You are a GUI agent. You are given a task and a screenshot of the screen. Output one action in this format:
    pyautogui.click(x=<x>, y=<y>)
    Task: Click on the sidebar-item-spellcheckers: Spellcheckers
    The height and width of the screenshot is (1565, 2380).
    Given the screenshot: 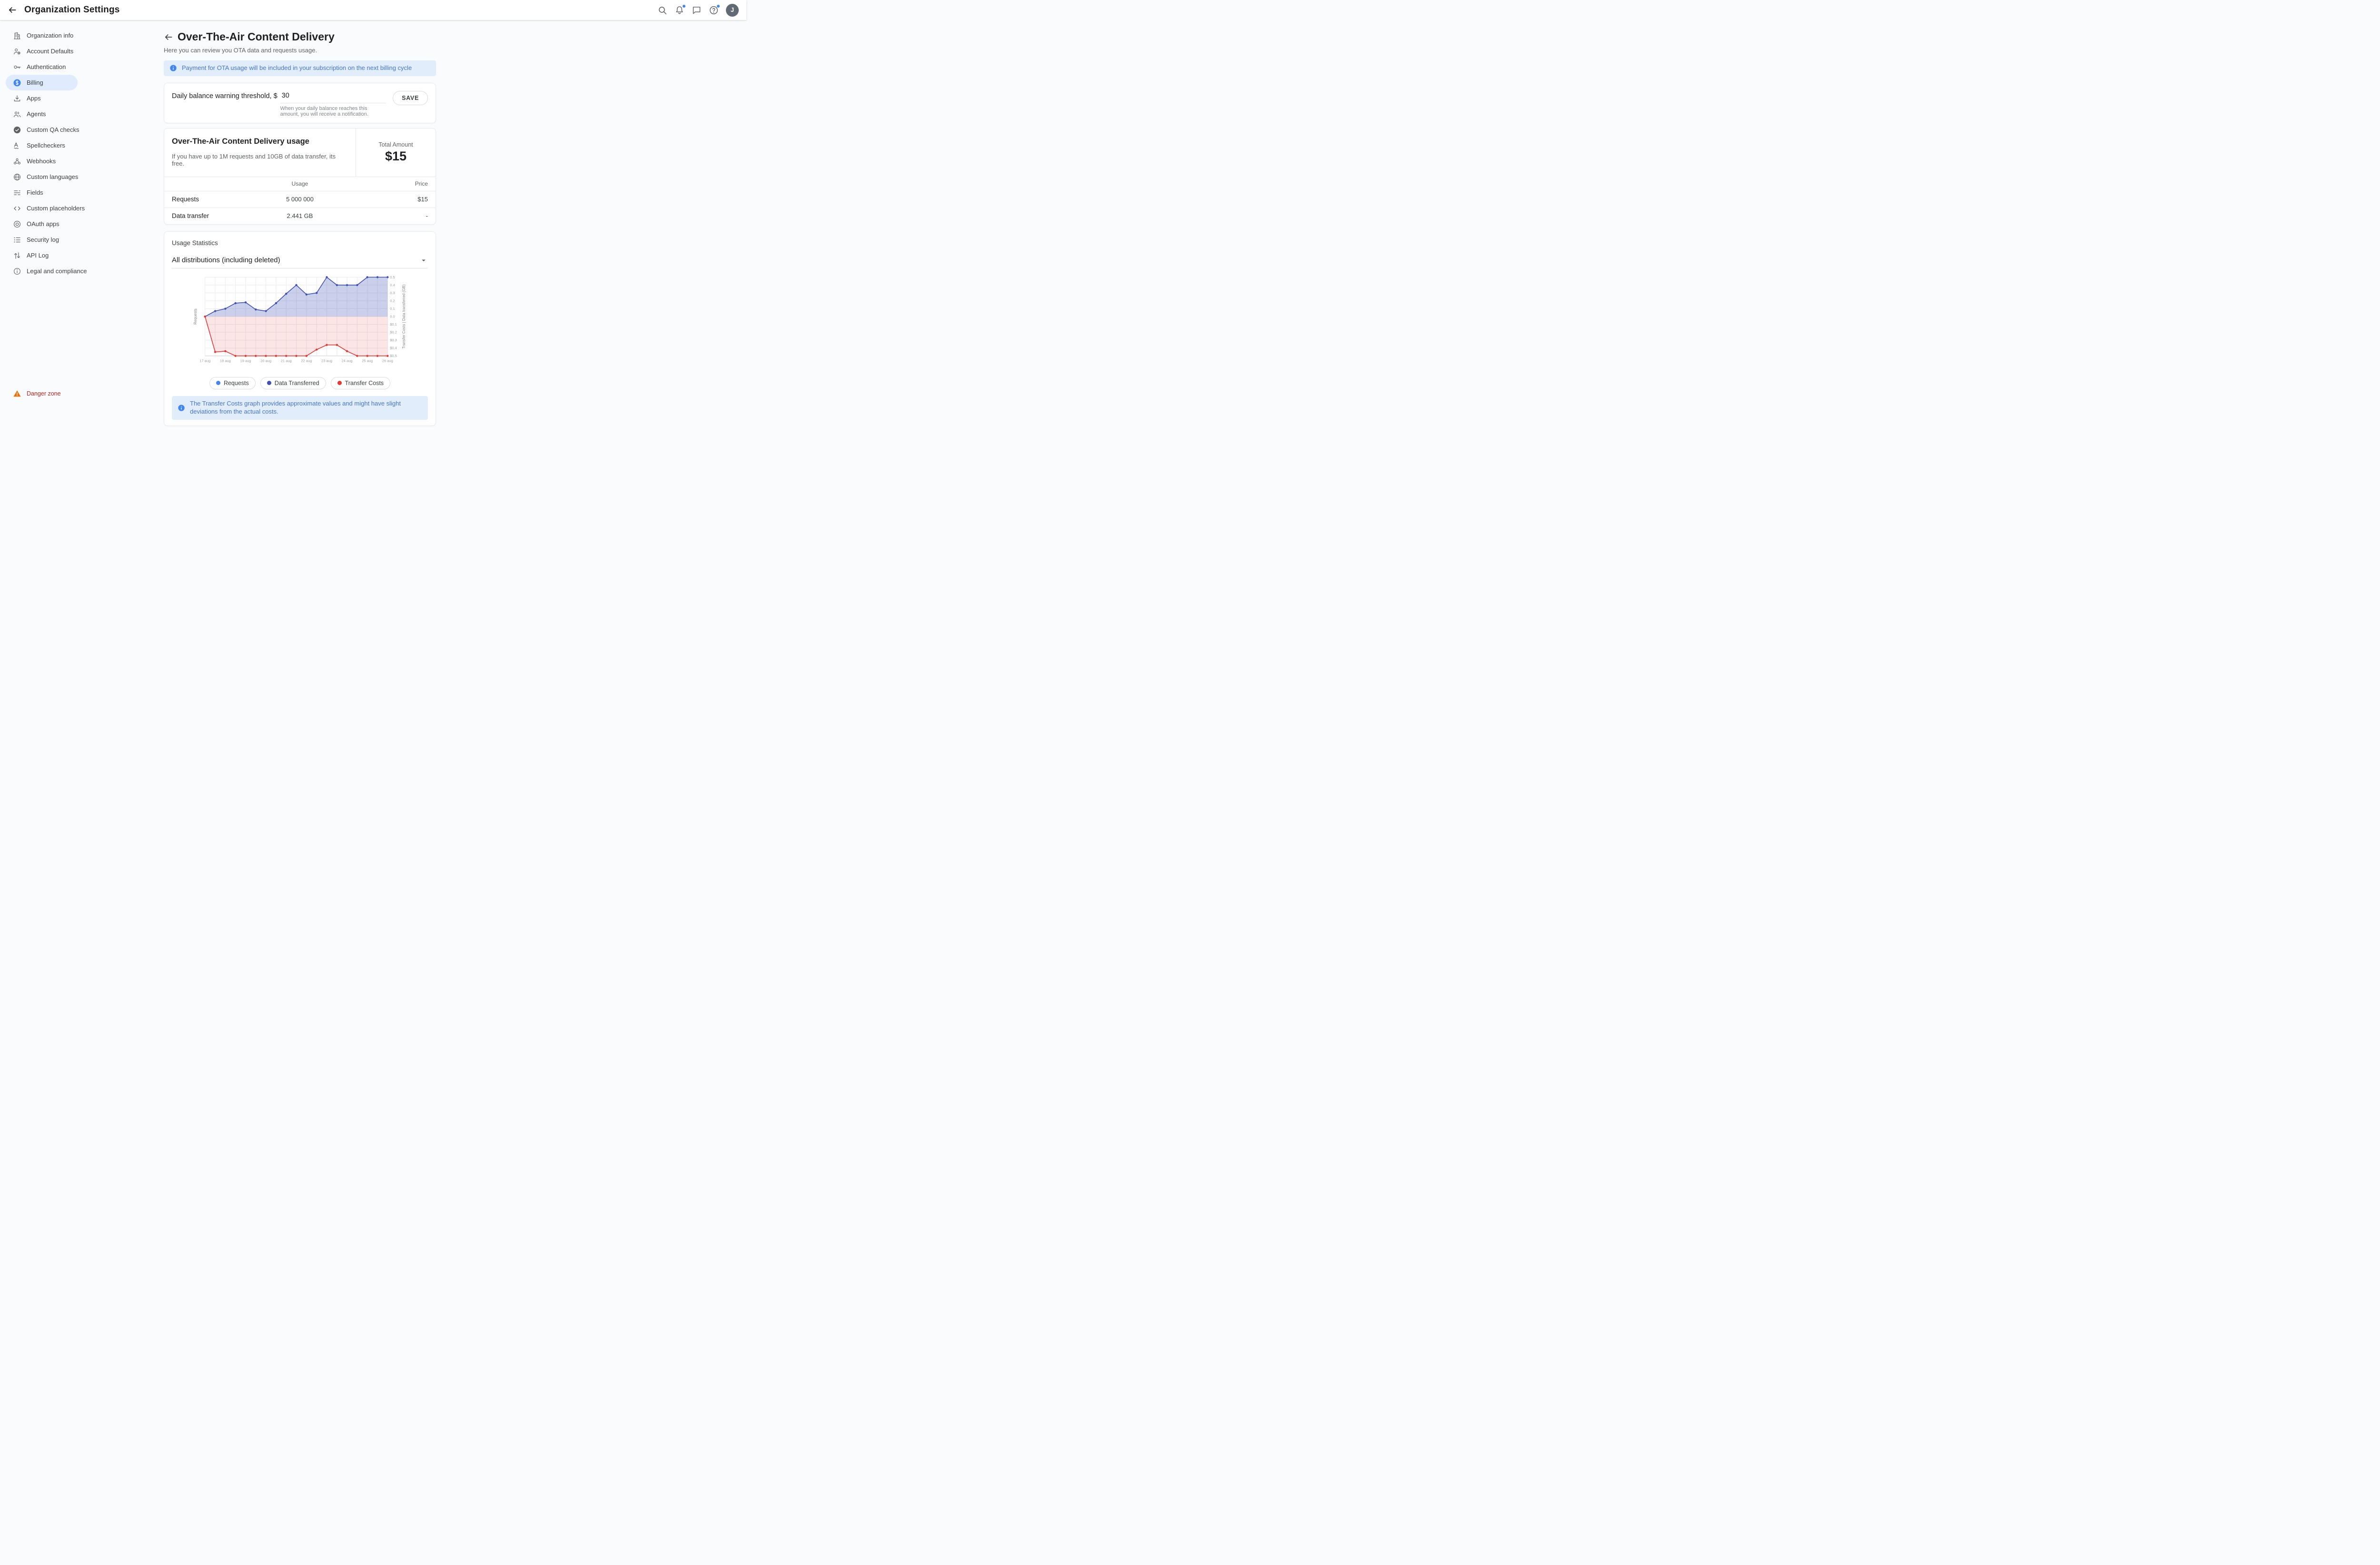 What is the action you would take?
    pyautogui.click(x=42, y=145)
    